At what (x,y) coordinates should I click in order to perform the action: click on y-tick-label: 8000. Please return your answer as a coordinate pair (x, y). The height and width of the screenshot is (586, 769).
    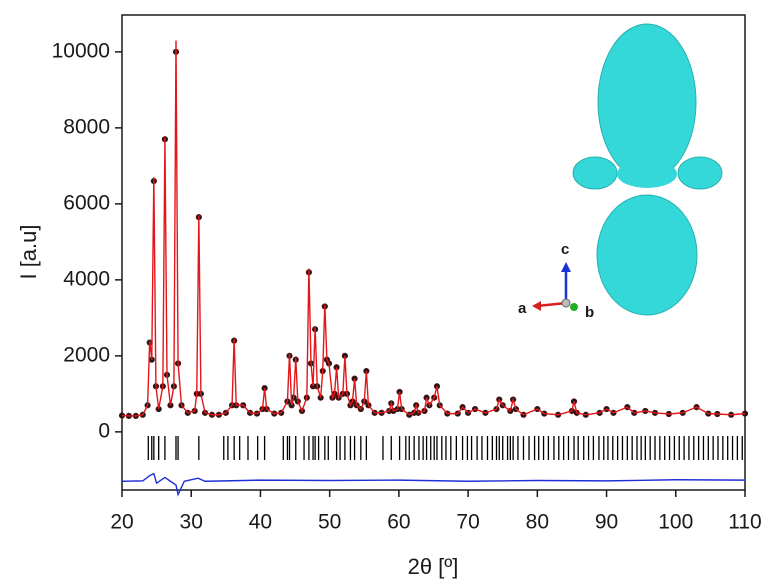
    Looking at the image, I should click on (86, 126).